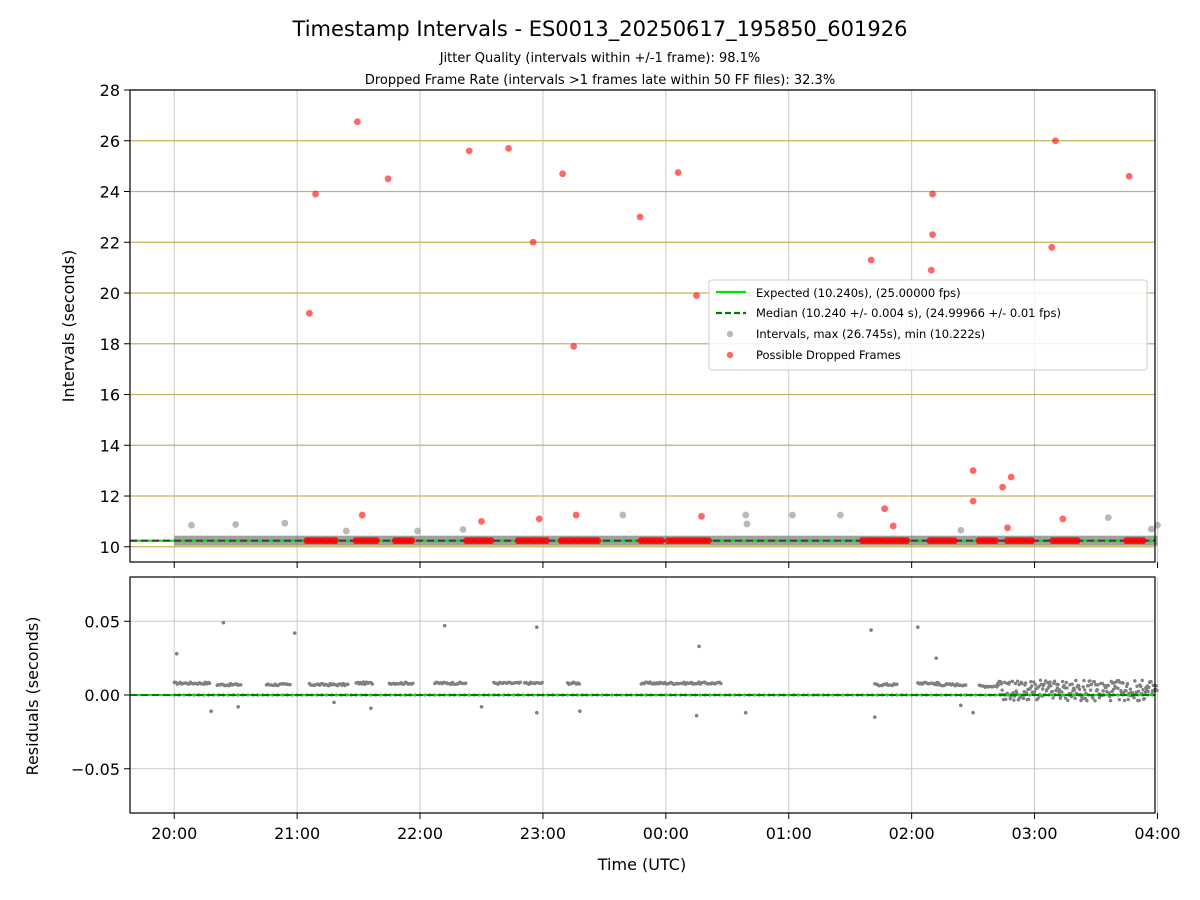 The height and width of the screenshot is (900, 1200). Describe the element at coordinates (102, 695) in the screenshot. I see `residuals-y-tick-label: 0.00` at that location.